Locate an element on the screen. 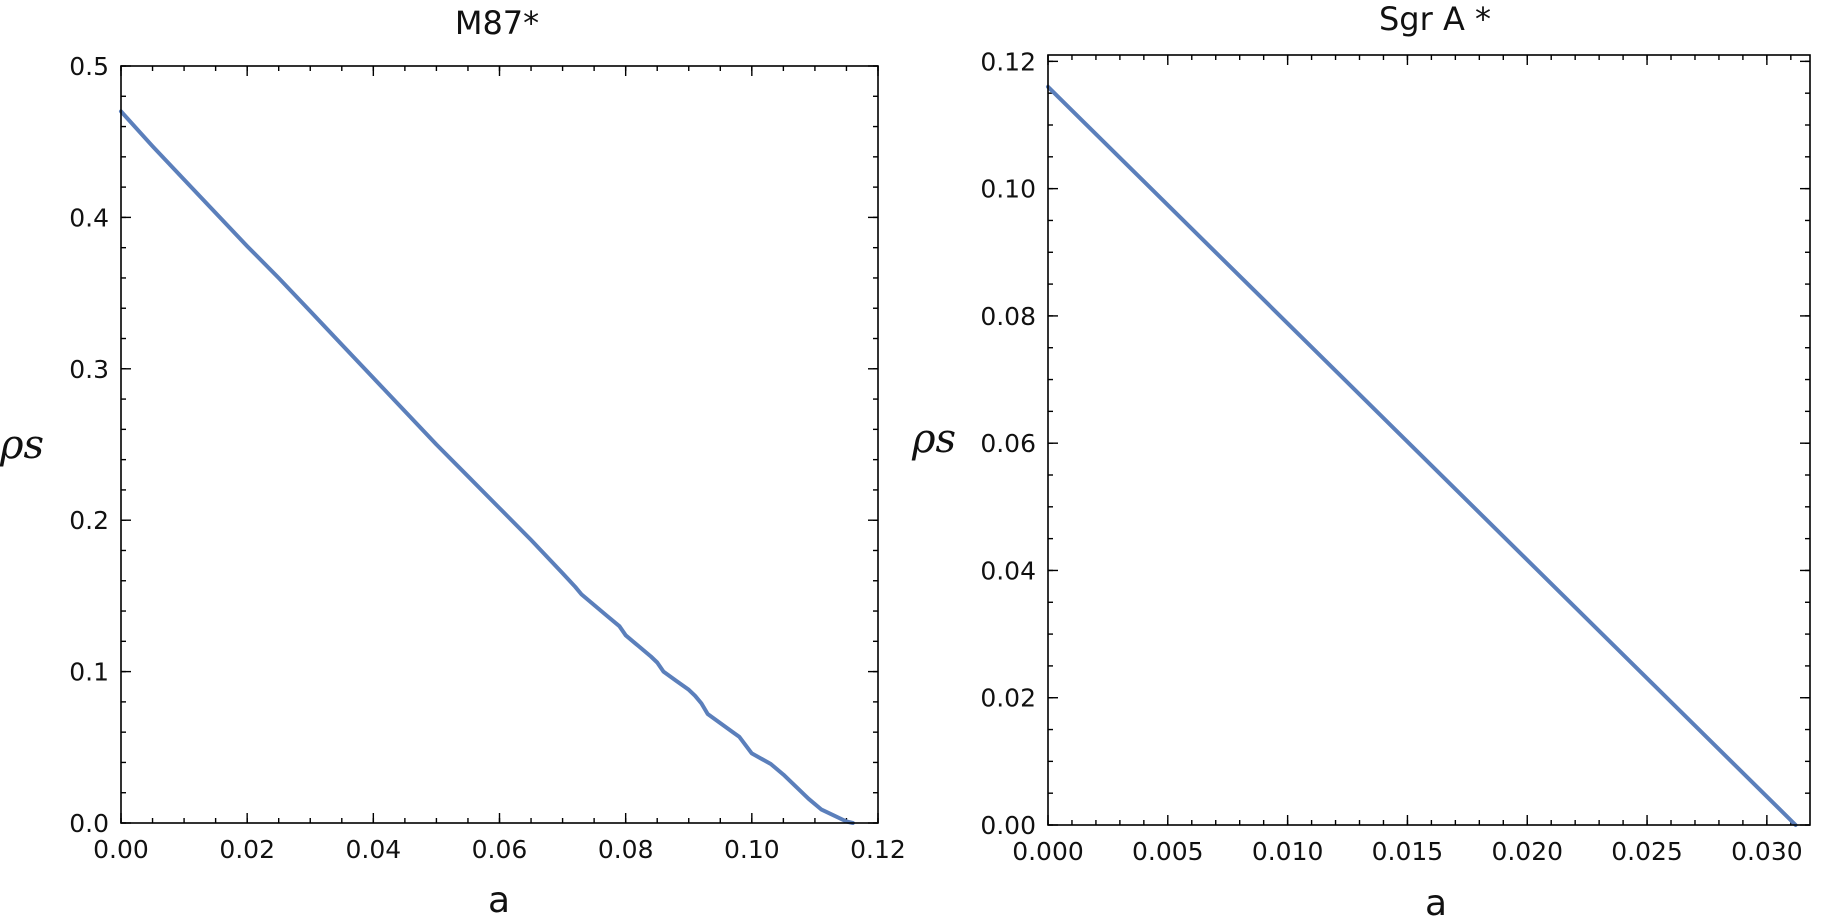  y-tick-label: 0.2 is located at coordinates (89, 520).